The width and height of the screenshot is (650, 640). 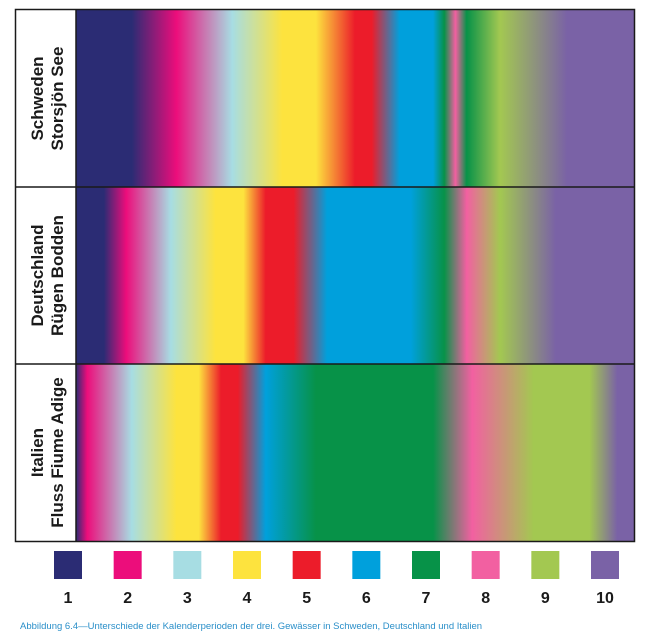 I want to click on row-label-2: DeutschlandRügen Bodden, so click(x=47, y=275).